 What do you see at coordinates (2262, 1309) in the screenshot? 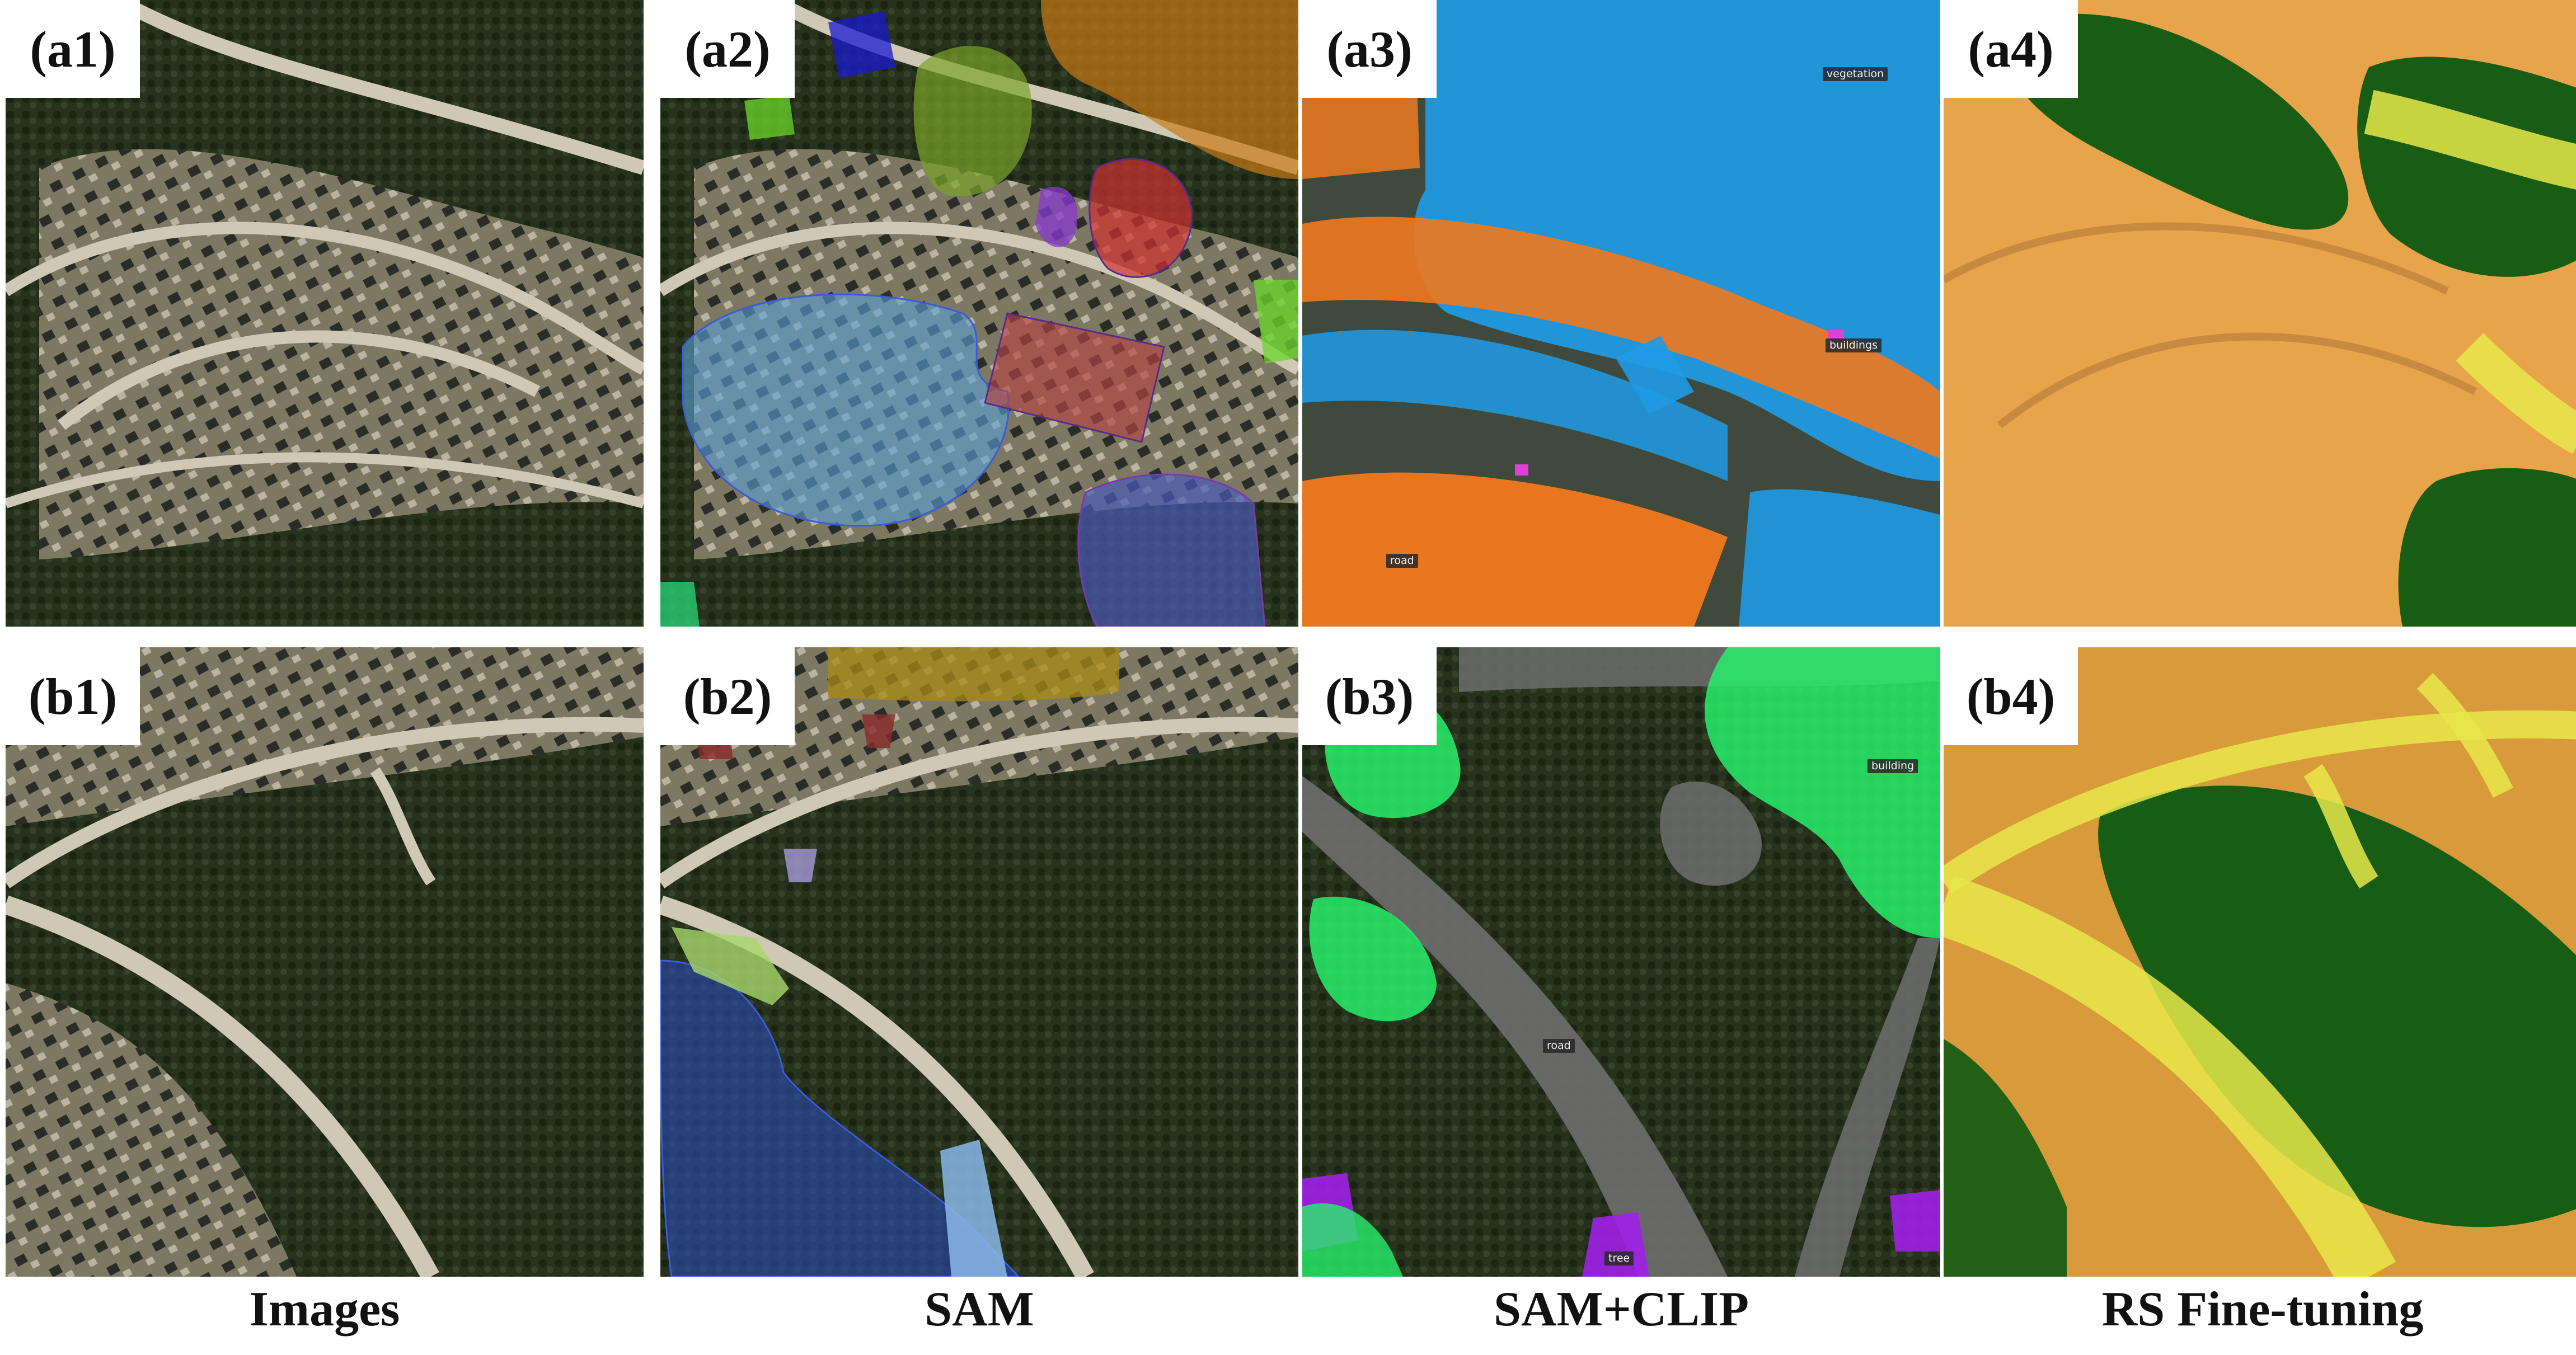
I see `caption-rs-fine-tuning: RS Fine-tuning` at bounding box center [2262, 1309].